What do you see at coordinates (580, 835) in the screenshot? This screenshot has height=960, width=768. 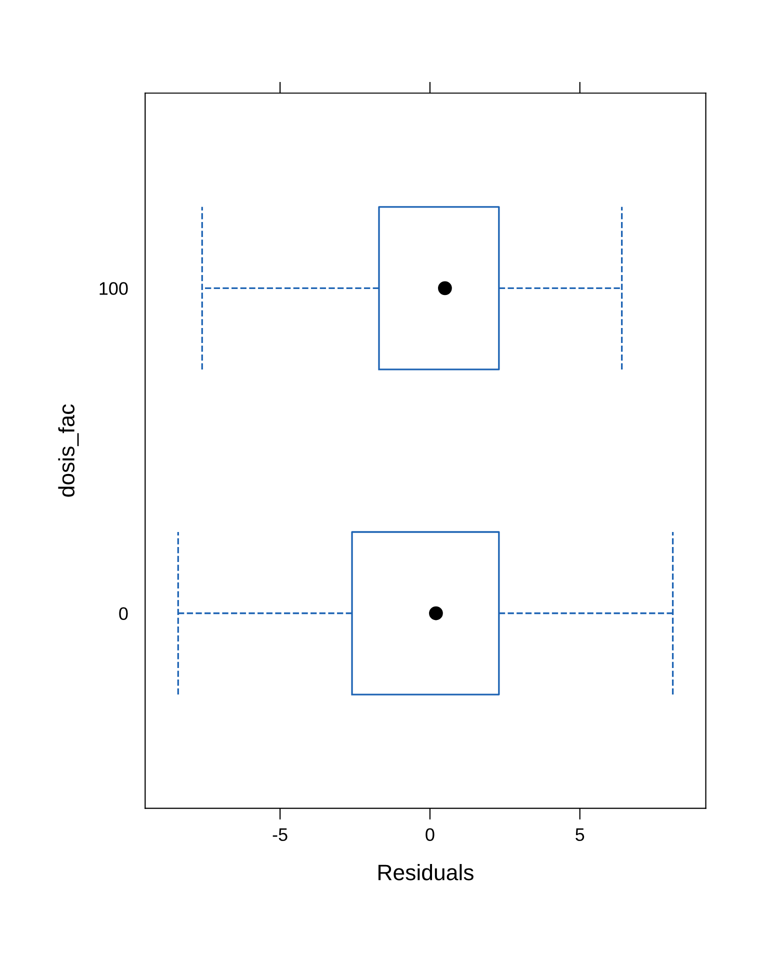 I see `x-tick-label: 5` at bounding box center [580, 835].